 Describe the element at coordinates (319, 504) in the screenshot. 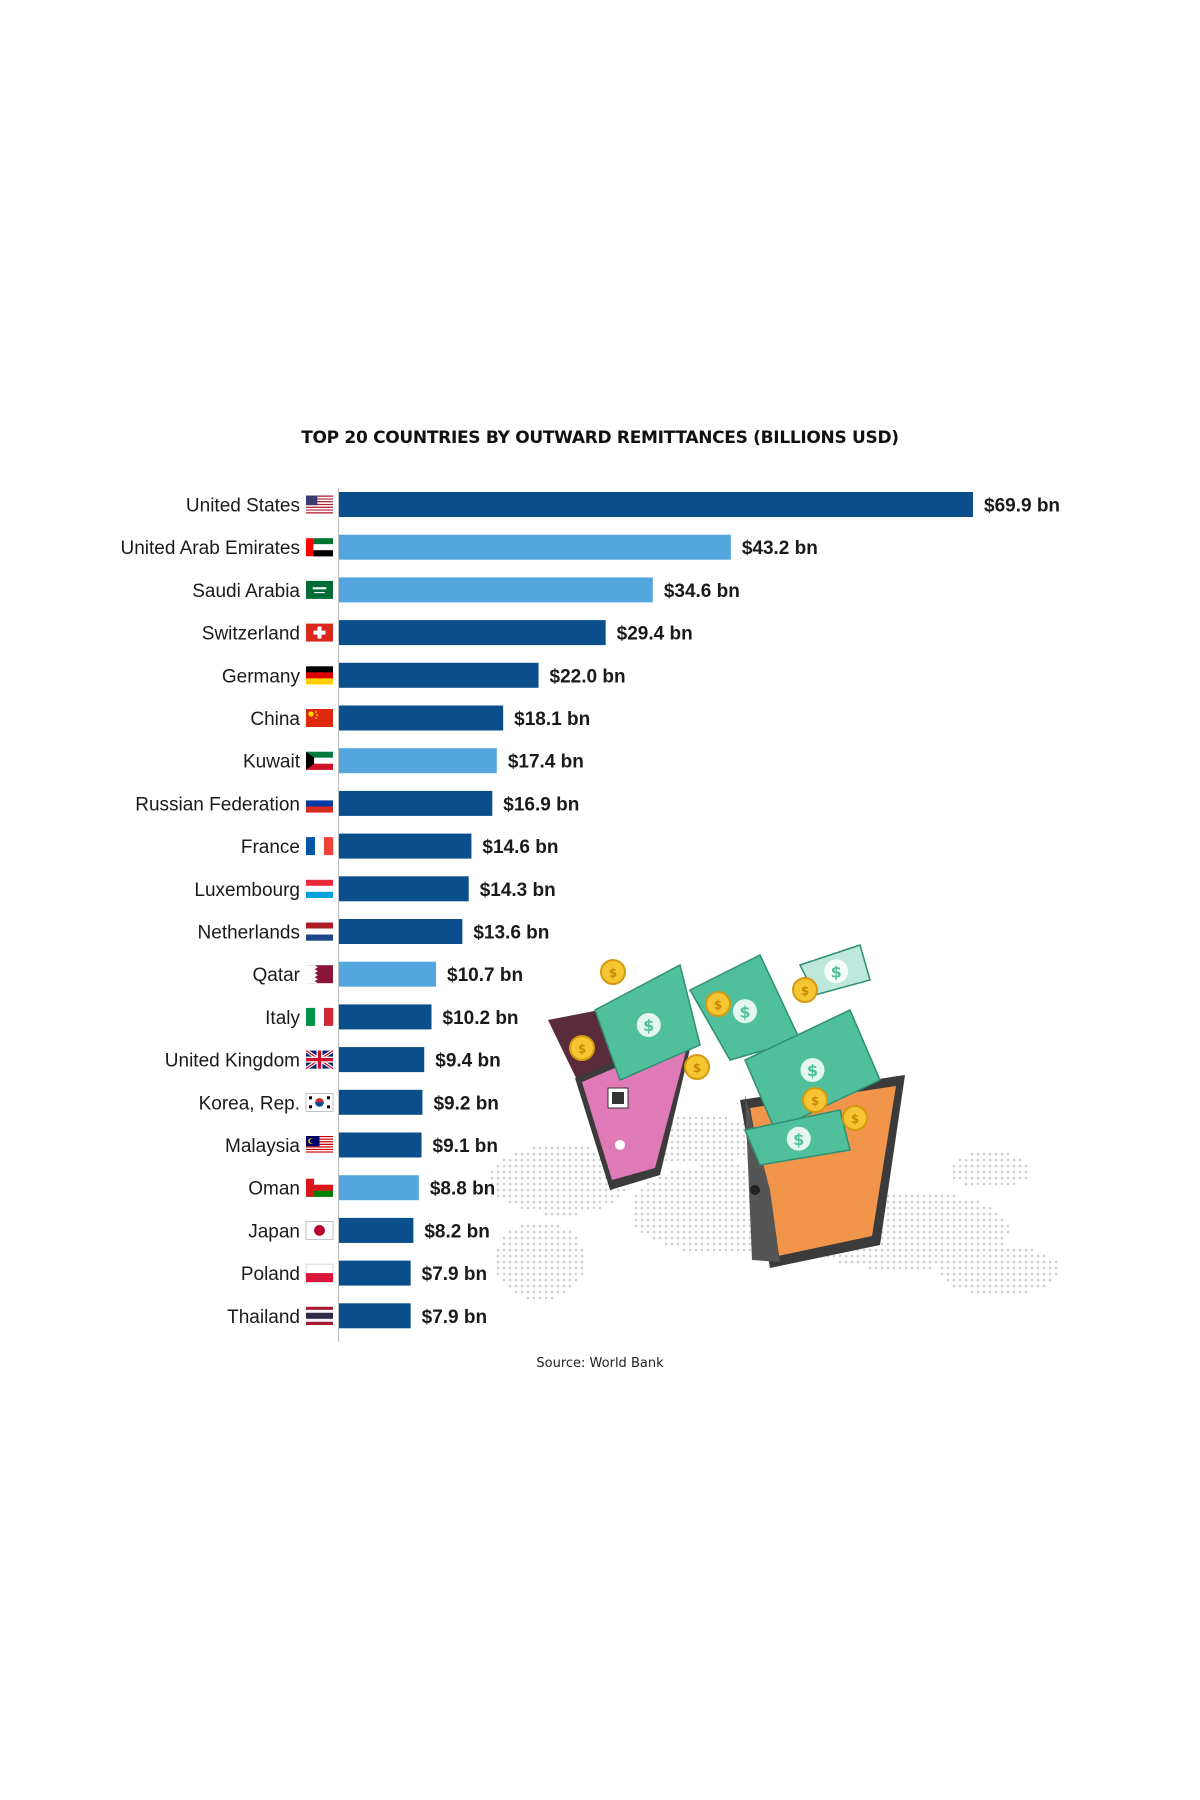

I see `flag-us-icon` at that location.